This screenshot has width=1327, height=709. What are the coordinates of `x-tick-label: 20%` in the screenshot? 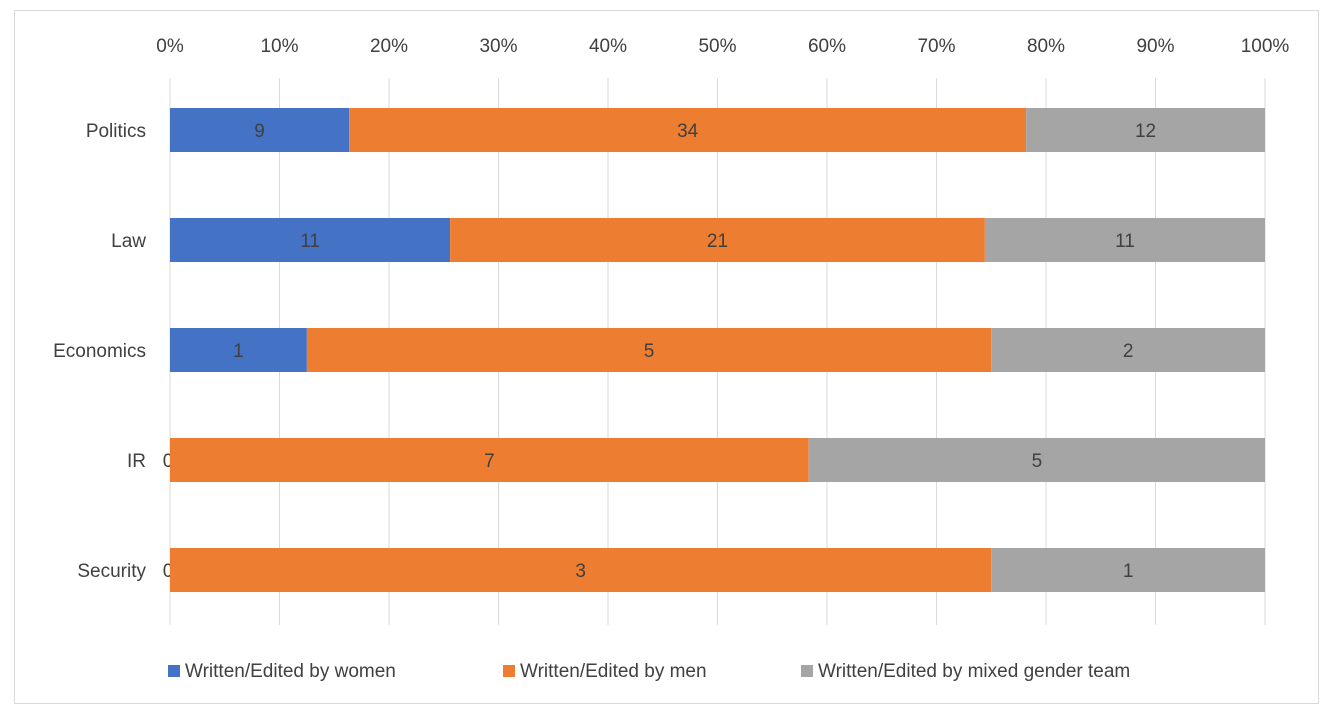 It's located at (389, 46).